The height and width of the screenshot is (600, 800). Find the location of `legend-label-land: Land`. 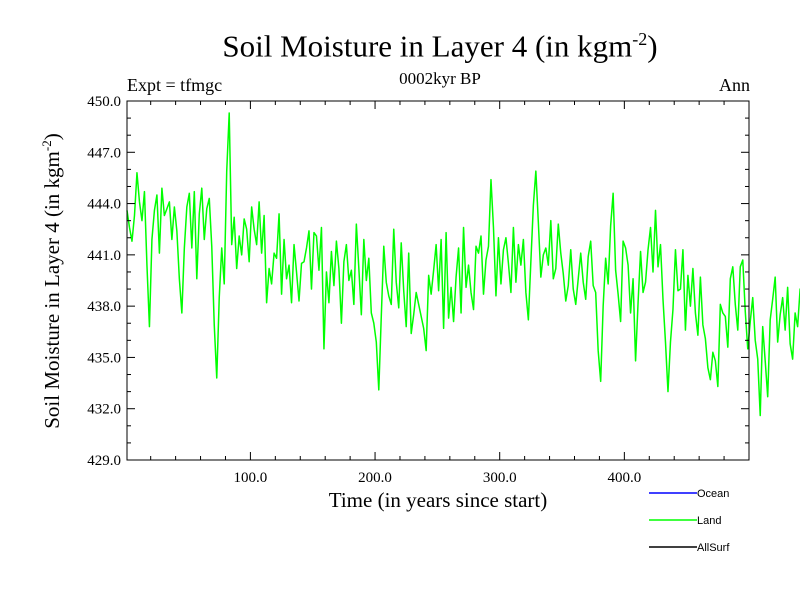

legend-label-land: Land is located at coordinates (709, 521).